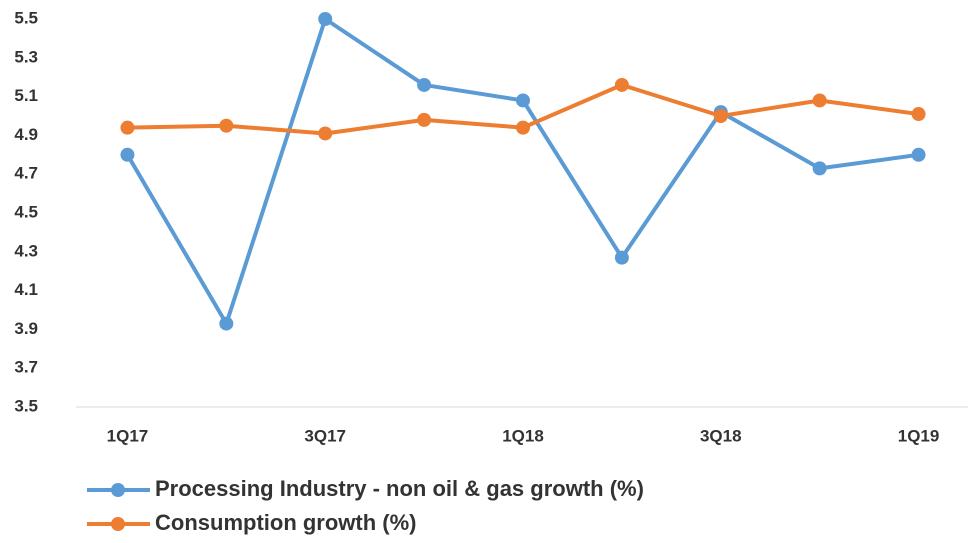  Describe the element at coordinates (26, 211) in the screenshot. I see `y-tick-label: 4.5` at that location.